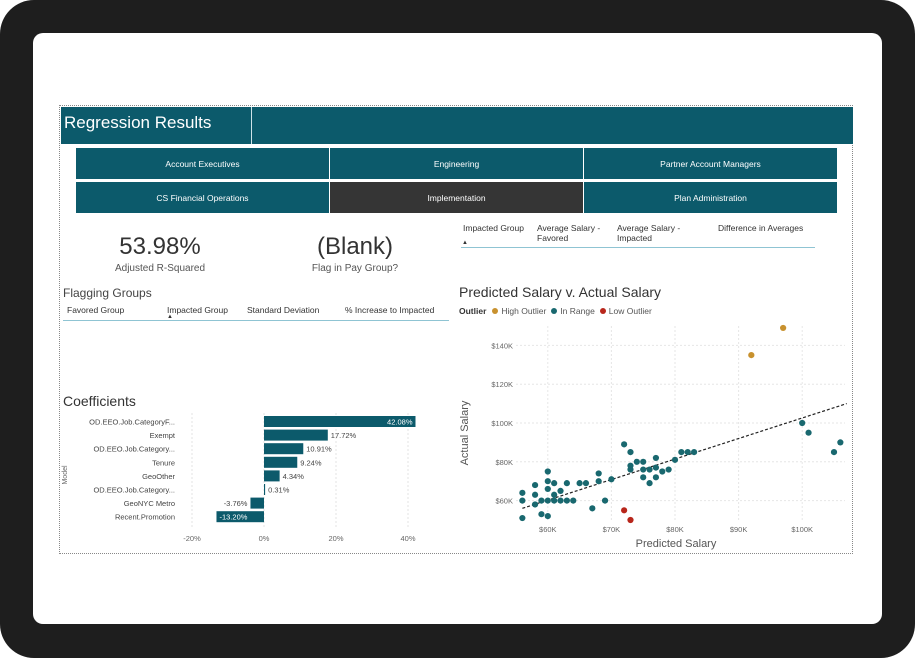 The width and height of the screenshot is (915, 658). What do you see at coordinates (577, 311) in the screenshot?
I see `legend-inrange-label: In Range` at bounding box center [577, 311].